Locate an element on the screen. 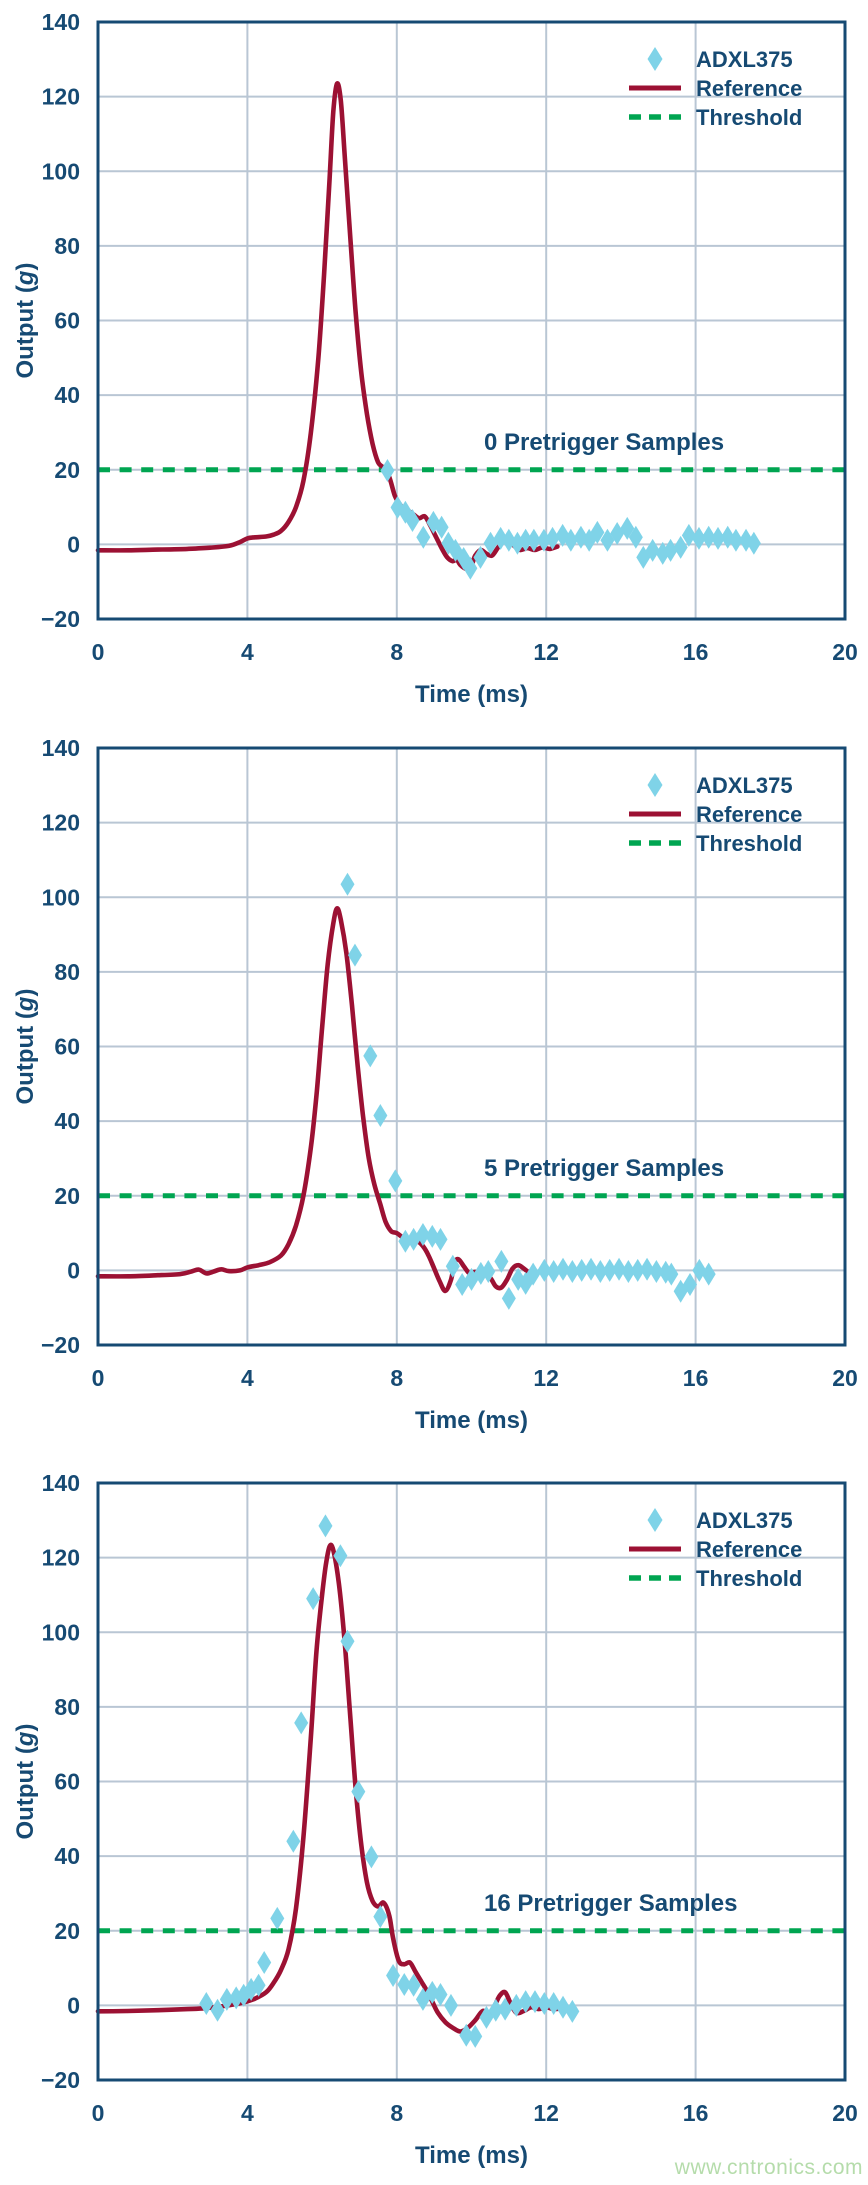  y-tick-label: 120 is located at coordinates (61, 97).